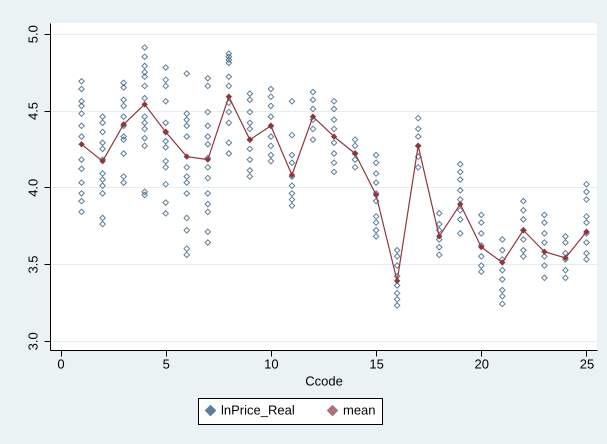 This screenshot has width=607, height=444. What do you see at coordinates (258, 410) in the screenshot?
I see `legend-label: lnPrice_Real` at bounding box center [258, 410].